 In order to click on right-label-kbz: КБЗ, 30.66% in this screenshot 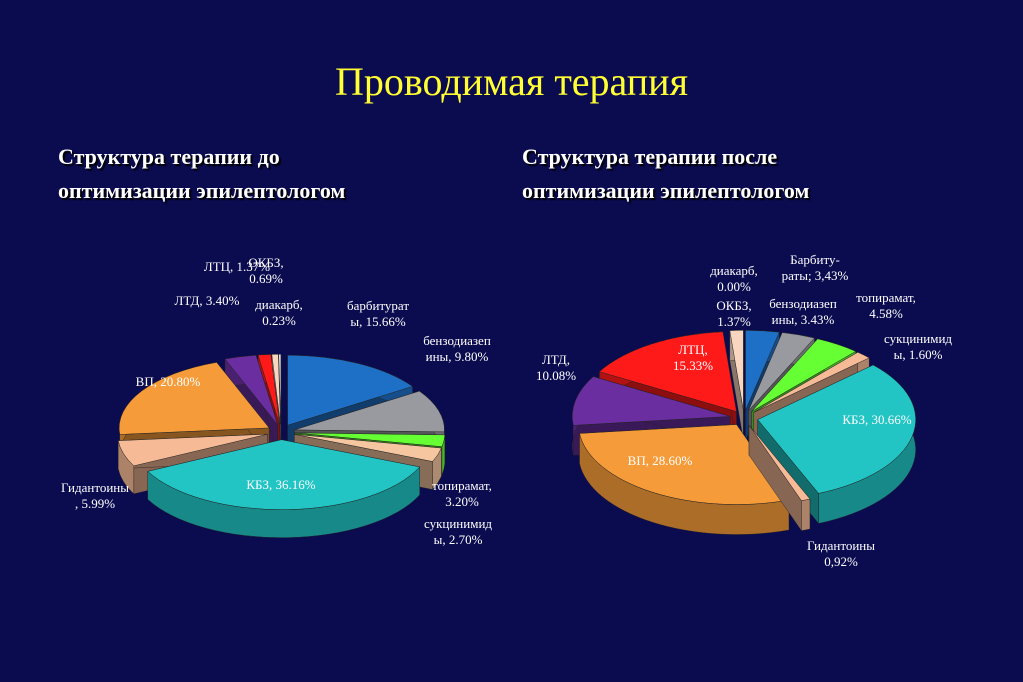, I will do `click(876, 419)`.